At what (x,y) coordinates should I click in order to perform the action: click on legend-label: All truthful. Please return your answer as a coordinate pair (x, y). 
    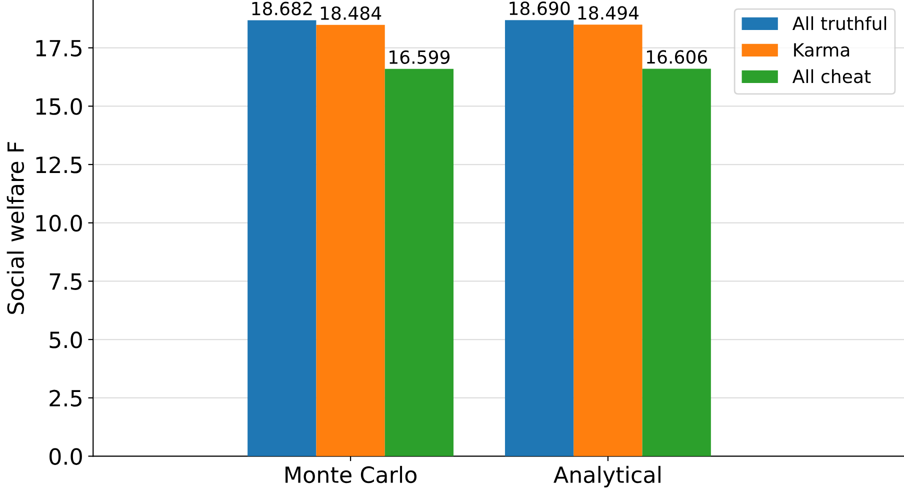
    Looking at the image, I should click on (839, 23).